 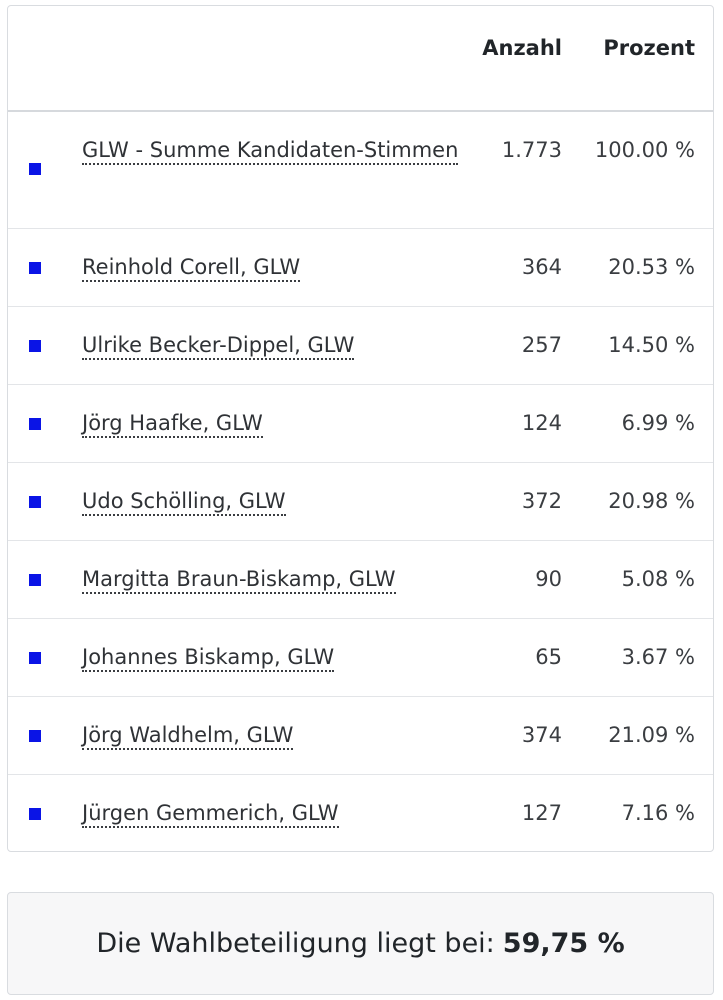 I want to click on name-cell: Jörg Haafke, GLW, so click(x=272, y=423).